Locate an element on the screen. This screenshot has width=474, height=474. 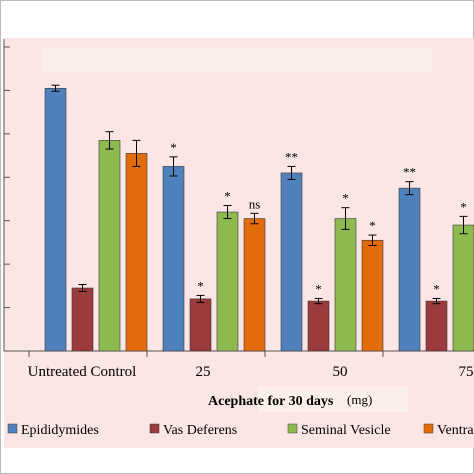
x-tick-label: Untreated Control is located at coordinates (82, 372).